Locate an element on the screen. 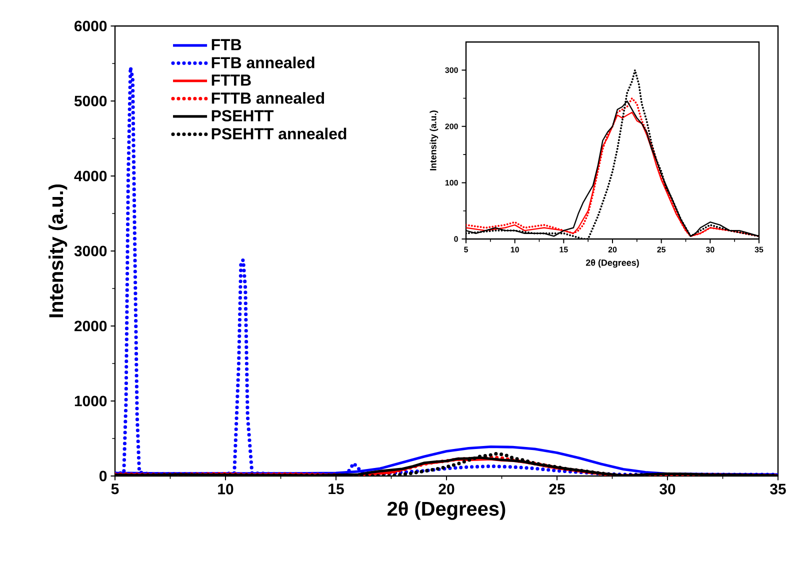  y-tick-label: 2000 is located at coordinates (90, 326).